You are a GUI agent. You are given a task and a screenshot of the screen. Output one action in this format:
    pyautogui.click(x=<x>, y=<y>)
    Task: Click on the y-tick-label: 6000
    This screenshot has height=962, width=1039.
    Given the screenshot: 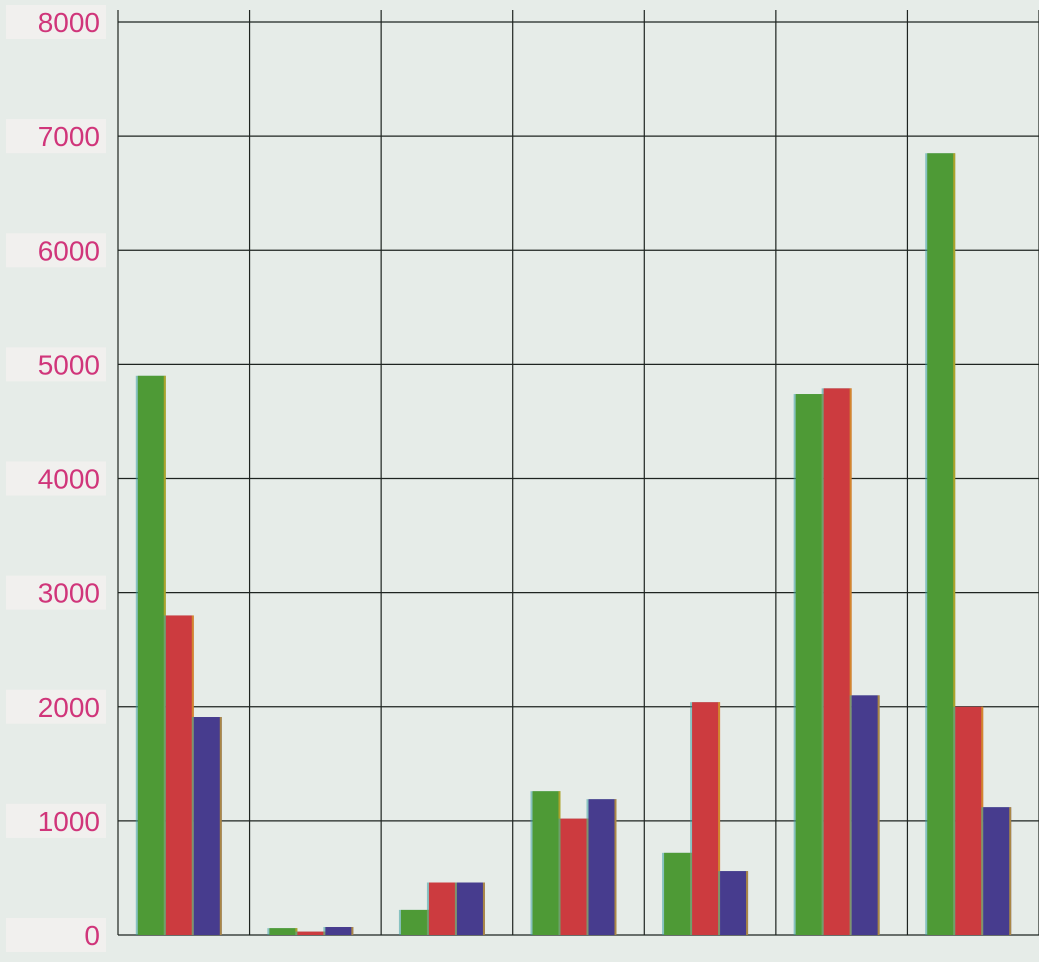 What is the action you would take?
    pyautogui.click(x=69, y=250)
    